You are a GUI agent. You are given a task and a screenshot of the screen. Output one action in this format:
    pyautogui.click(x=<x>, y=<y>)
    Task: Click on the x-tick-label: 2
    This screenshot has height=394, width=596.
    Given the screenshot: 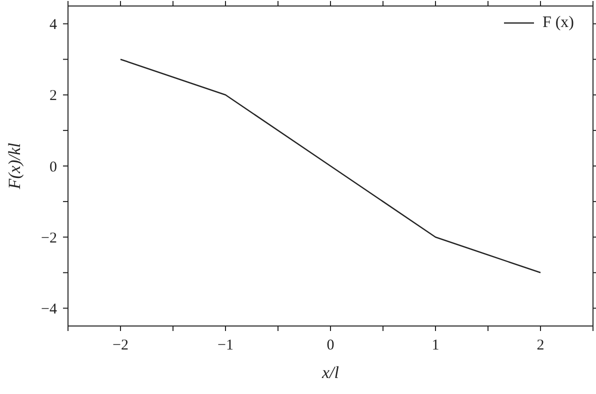 What is the action you would take?
    pyautogui.click(x=540, y=346)
    